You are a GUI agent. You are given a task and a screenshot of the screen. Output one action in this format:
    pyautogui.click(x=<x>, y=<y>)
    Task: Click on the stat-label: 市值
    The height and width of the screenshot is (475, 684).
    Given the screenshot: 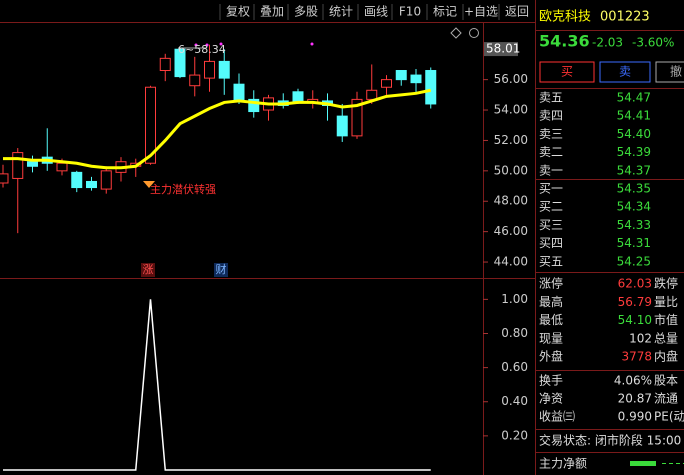 What is the action you would take?
    pyautogui.click(x=666, y=319)
    